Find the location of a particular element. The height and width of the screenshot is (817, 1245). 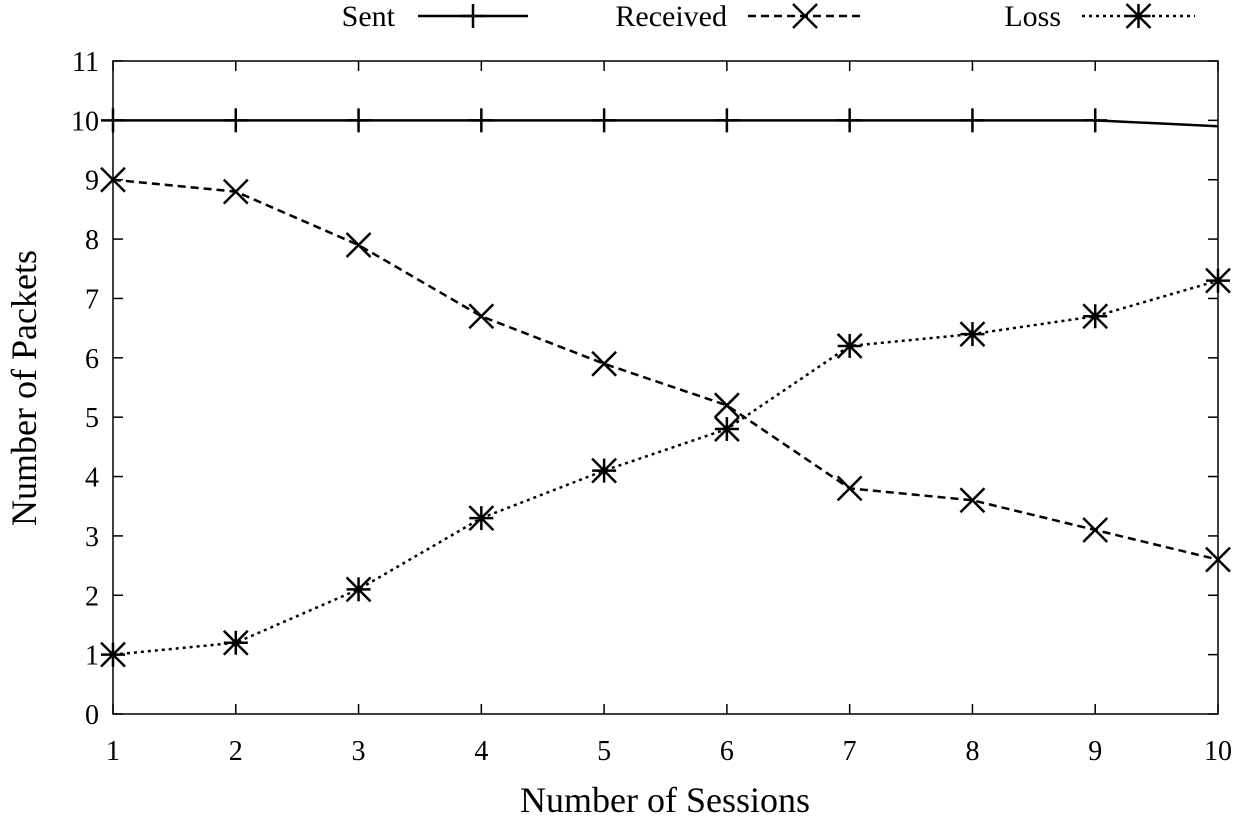

x-tick-label: 4 is located at coordinates (481, 751).